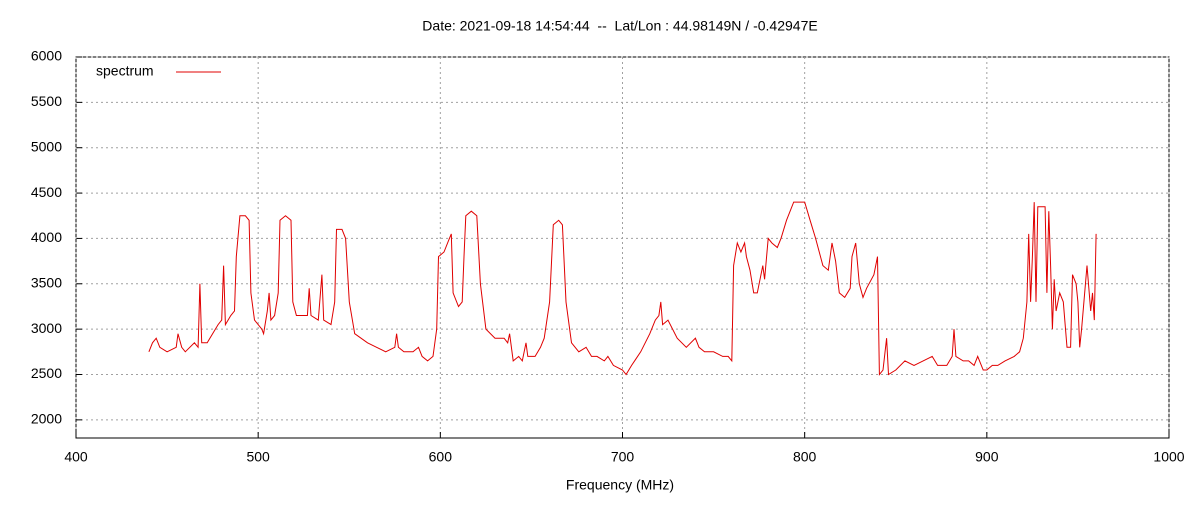 The width and height of the screenshot is (1200, 505). What do you see at coordinates (441, 457) in the screenshot?
I see `x-tick-label: 600` at bounding box center [441, 457].